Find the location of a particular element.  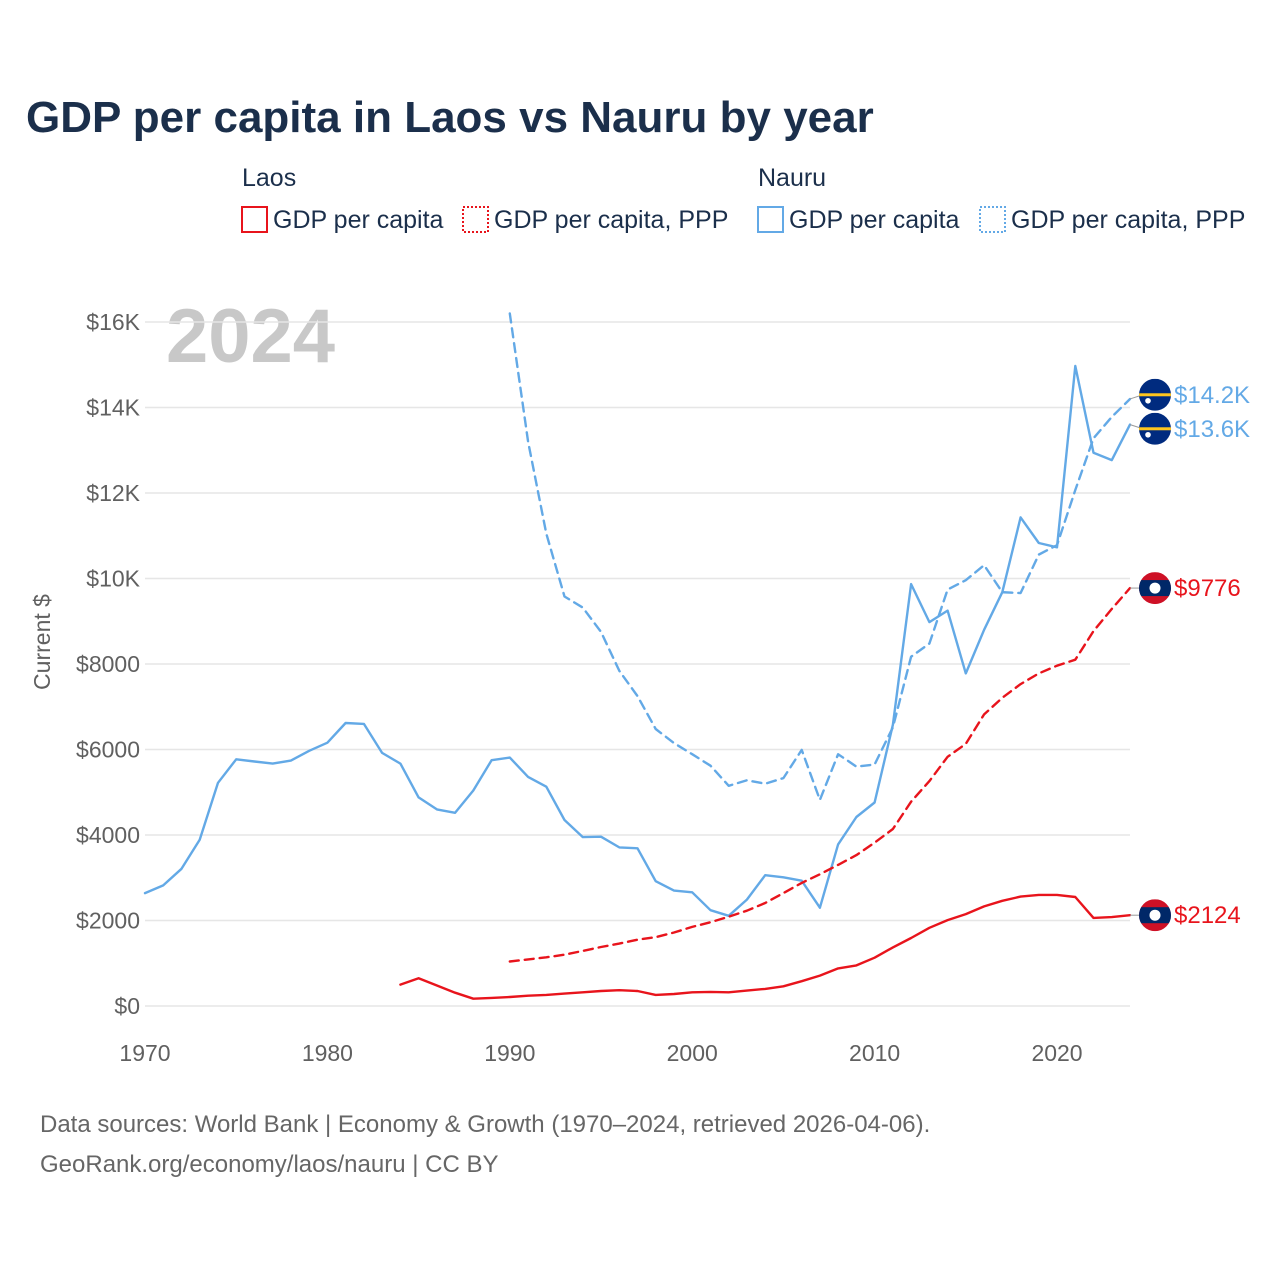

legend-swatch-nauru-gdp is located at coordinates (770, 219).